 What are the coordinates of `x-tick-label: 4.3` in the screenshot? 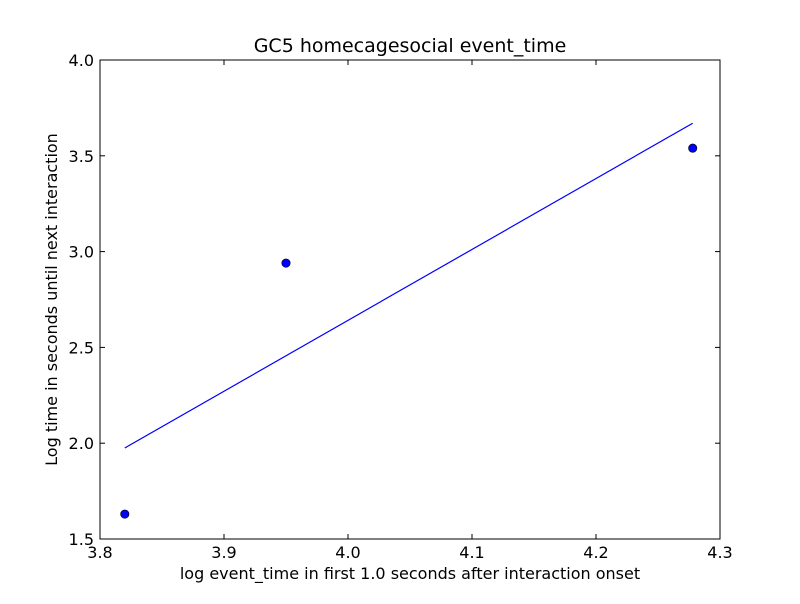 It's located at (719, 552).